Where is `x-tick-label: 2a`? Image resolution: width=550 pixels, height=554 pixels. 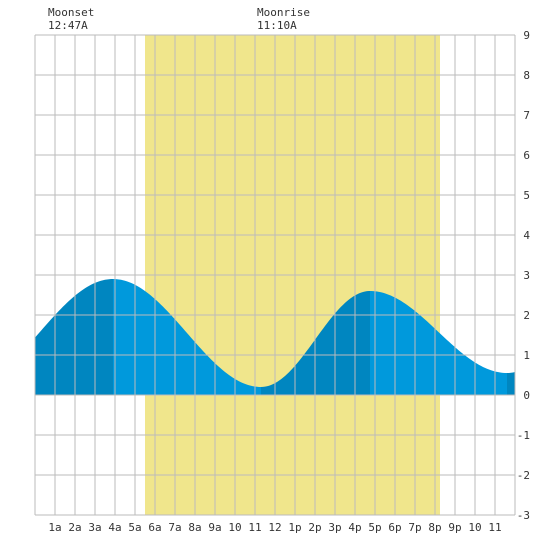 x-tick-label: 2a is located at coordinates (74, 527).